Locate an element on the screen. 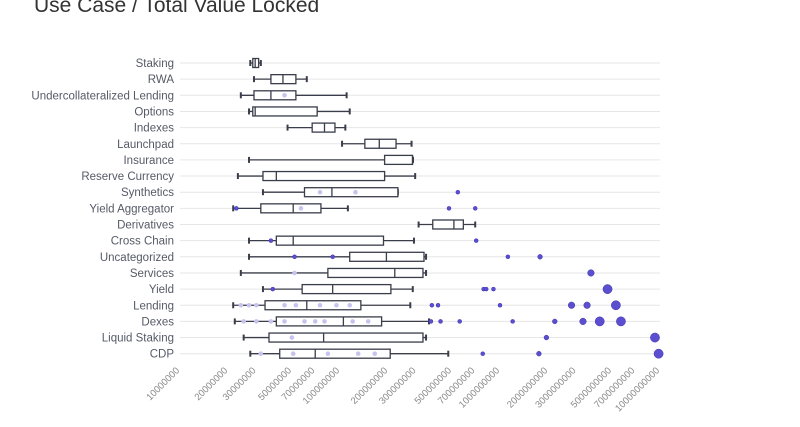 The image size is (800, 427). category-label: Uncategorized is located at coordinates (137, 258).